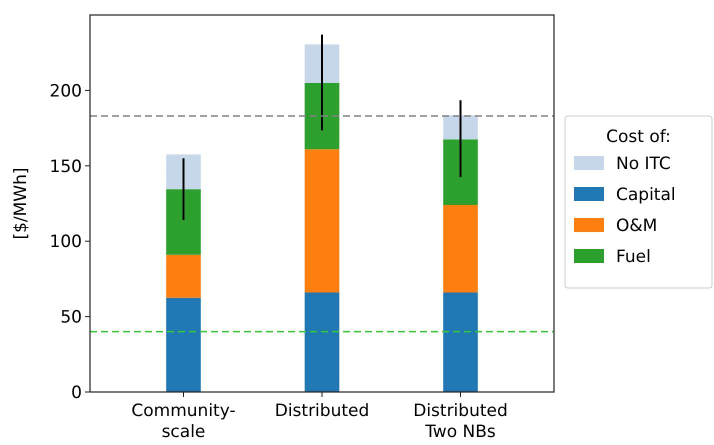 This screenshot has width=714, height=445. I want to click on legend-label: Capital, so click(646, 194).